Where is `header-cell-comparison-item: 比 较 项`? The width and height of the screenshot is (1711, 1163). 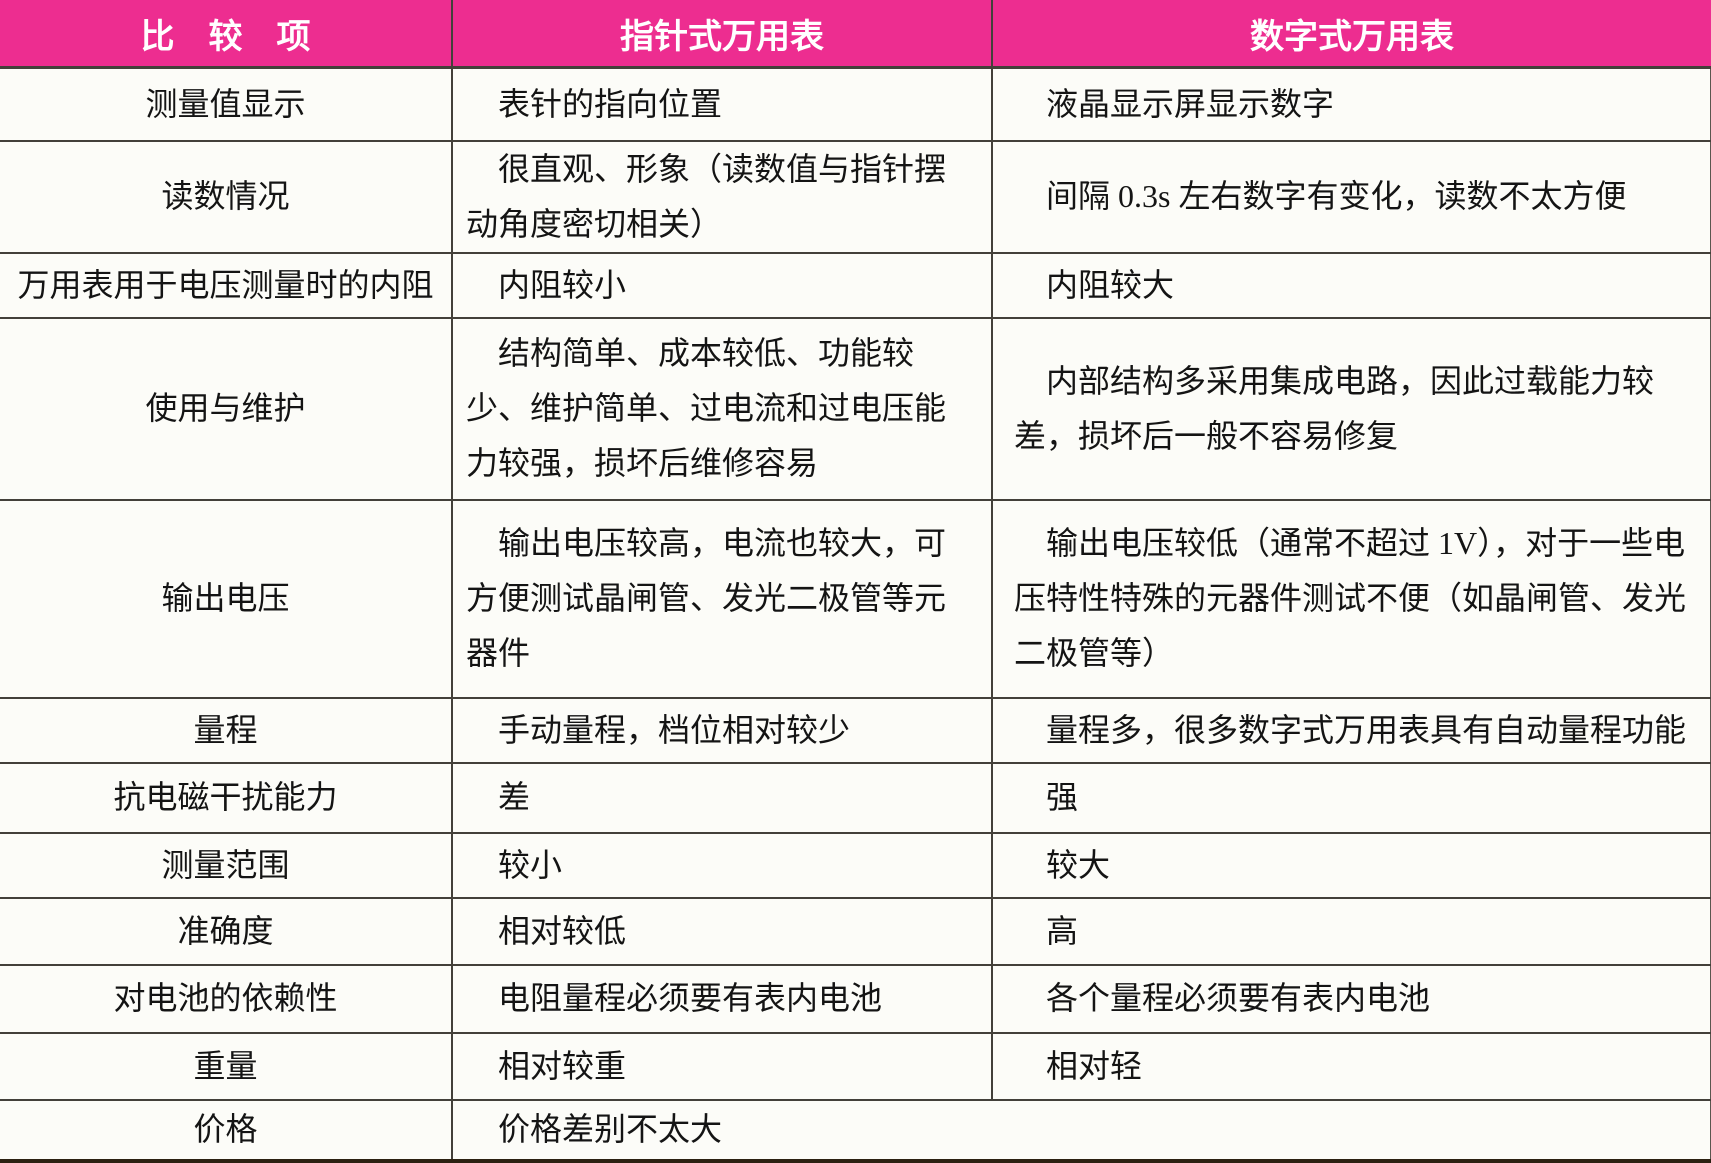 header-cell-comparison-item: 比 较 项 is located at coordinates (226, 34).